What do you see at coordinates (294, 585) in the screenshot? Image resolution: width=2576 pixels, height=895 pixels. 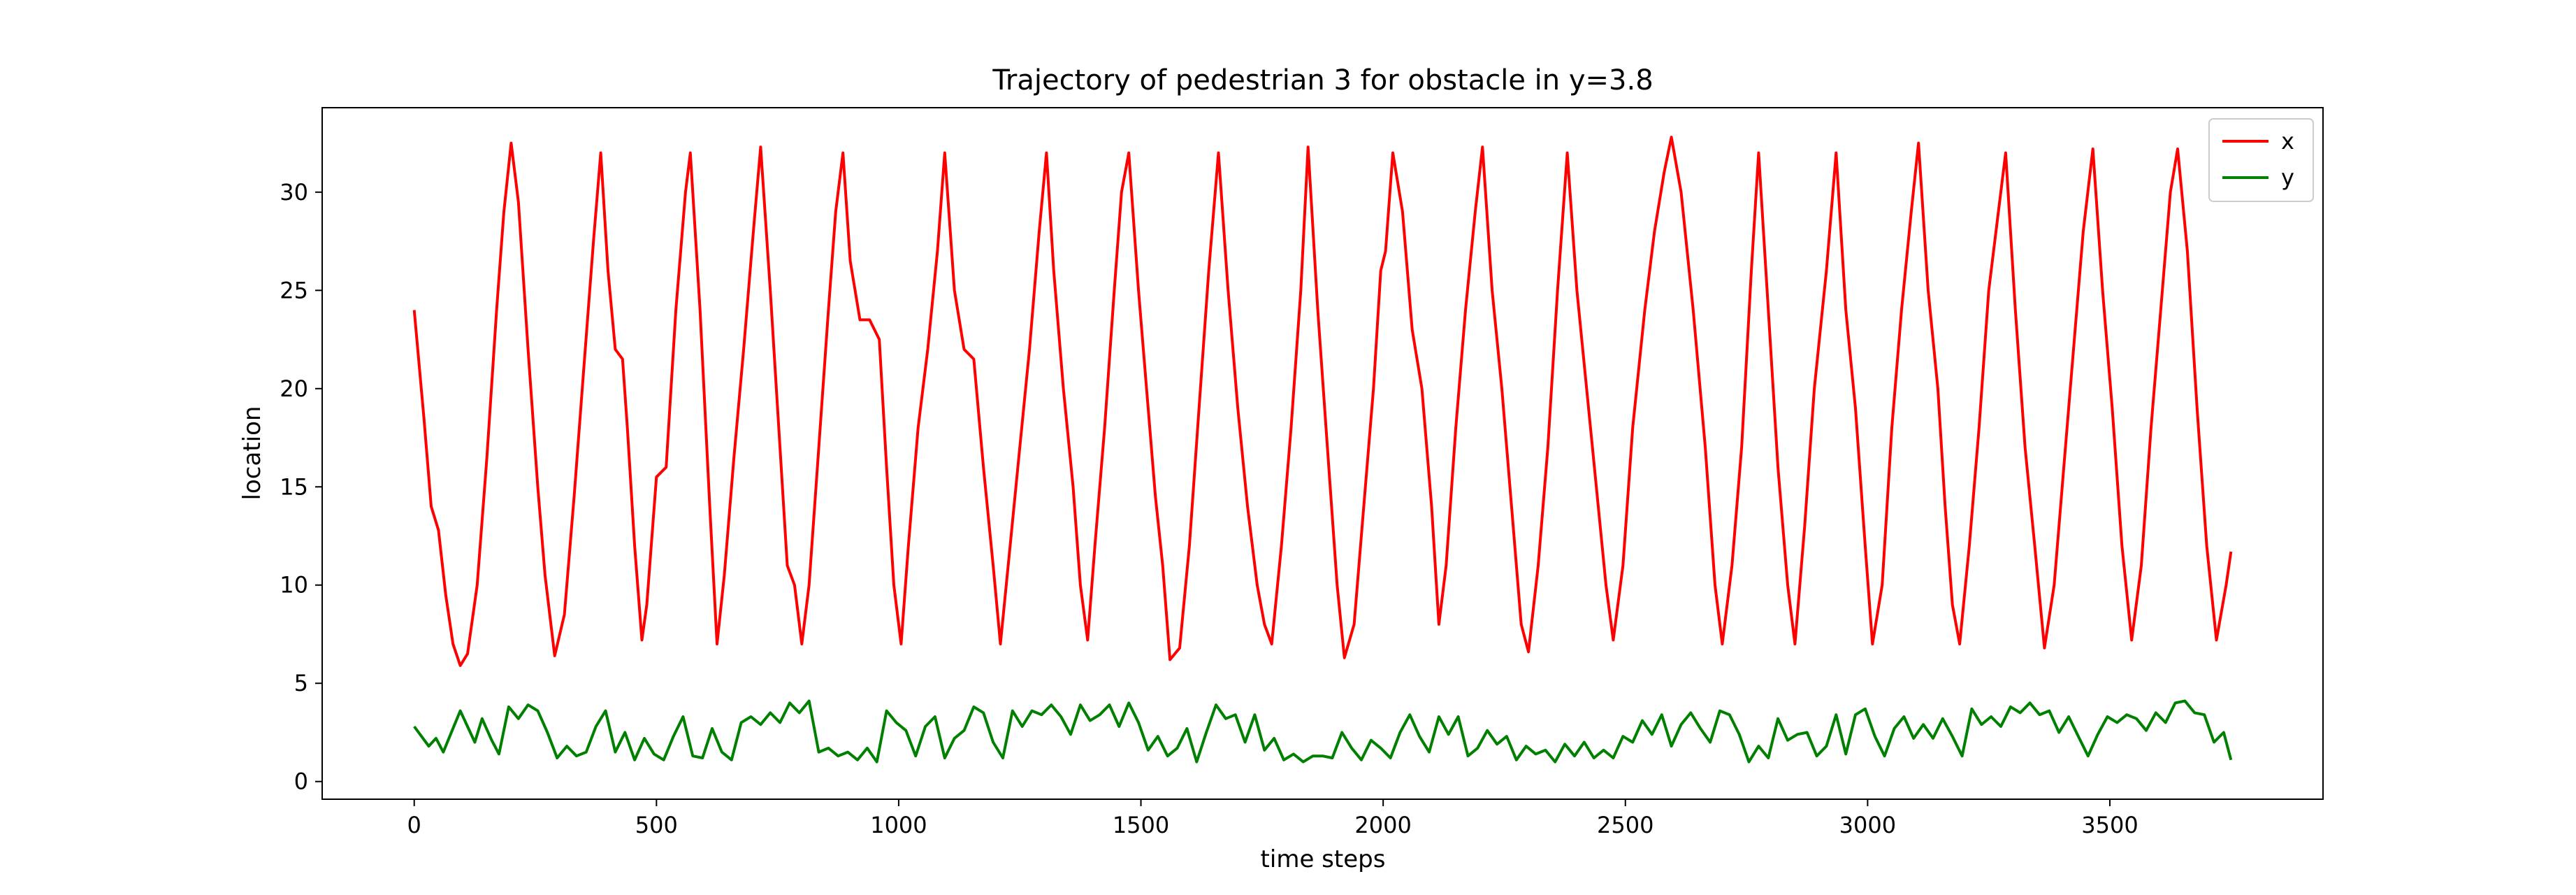 I see `y-tick-label: 10` at bounding box center [294, 585].